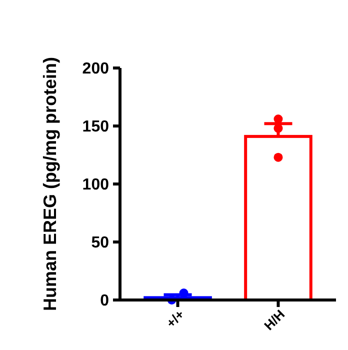  I want to click on x-tick-label: H/H, so click(274, 320).